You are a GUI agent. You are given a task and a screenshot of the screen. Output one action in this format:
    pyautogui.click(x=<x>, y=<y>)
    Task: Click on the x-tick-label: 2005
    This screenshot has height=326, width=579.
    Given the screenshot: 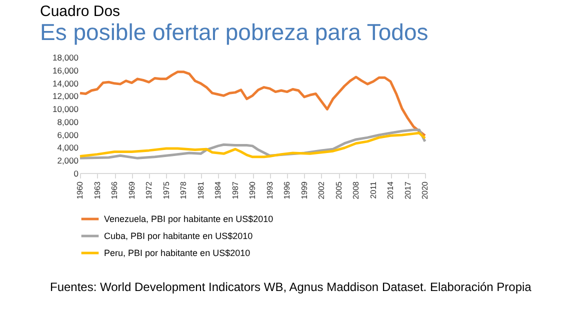 What is the action you would take?
    pyautogui.click(x=339, y=190)
    